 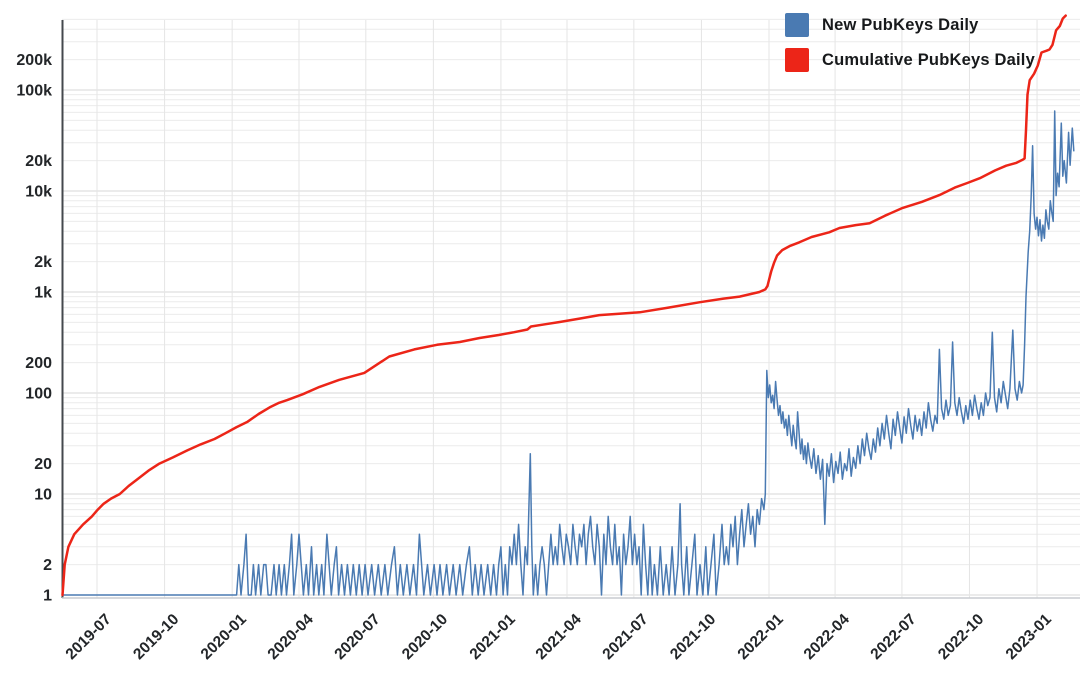 I want to click on y-tick-label: 200k, so click(x=34, y=60).